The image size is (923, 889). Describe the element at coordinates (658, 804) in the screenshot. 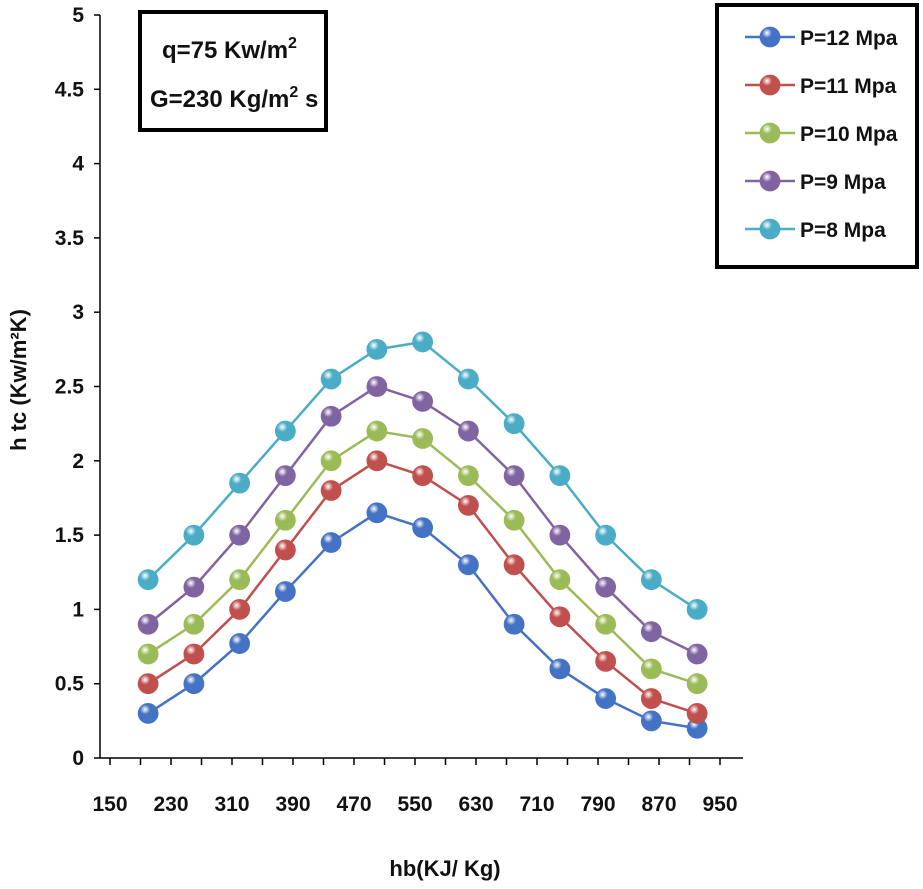

I see `x-tick-label: 870` at that location.